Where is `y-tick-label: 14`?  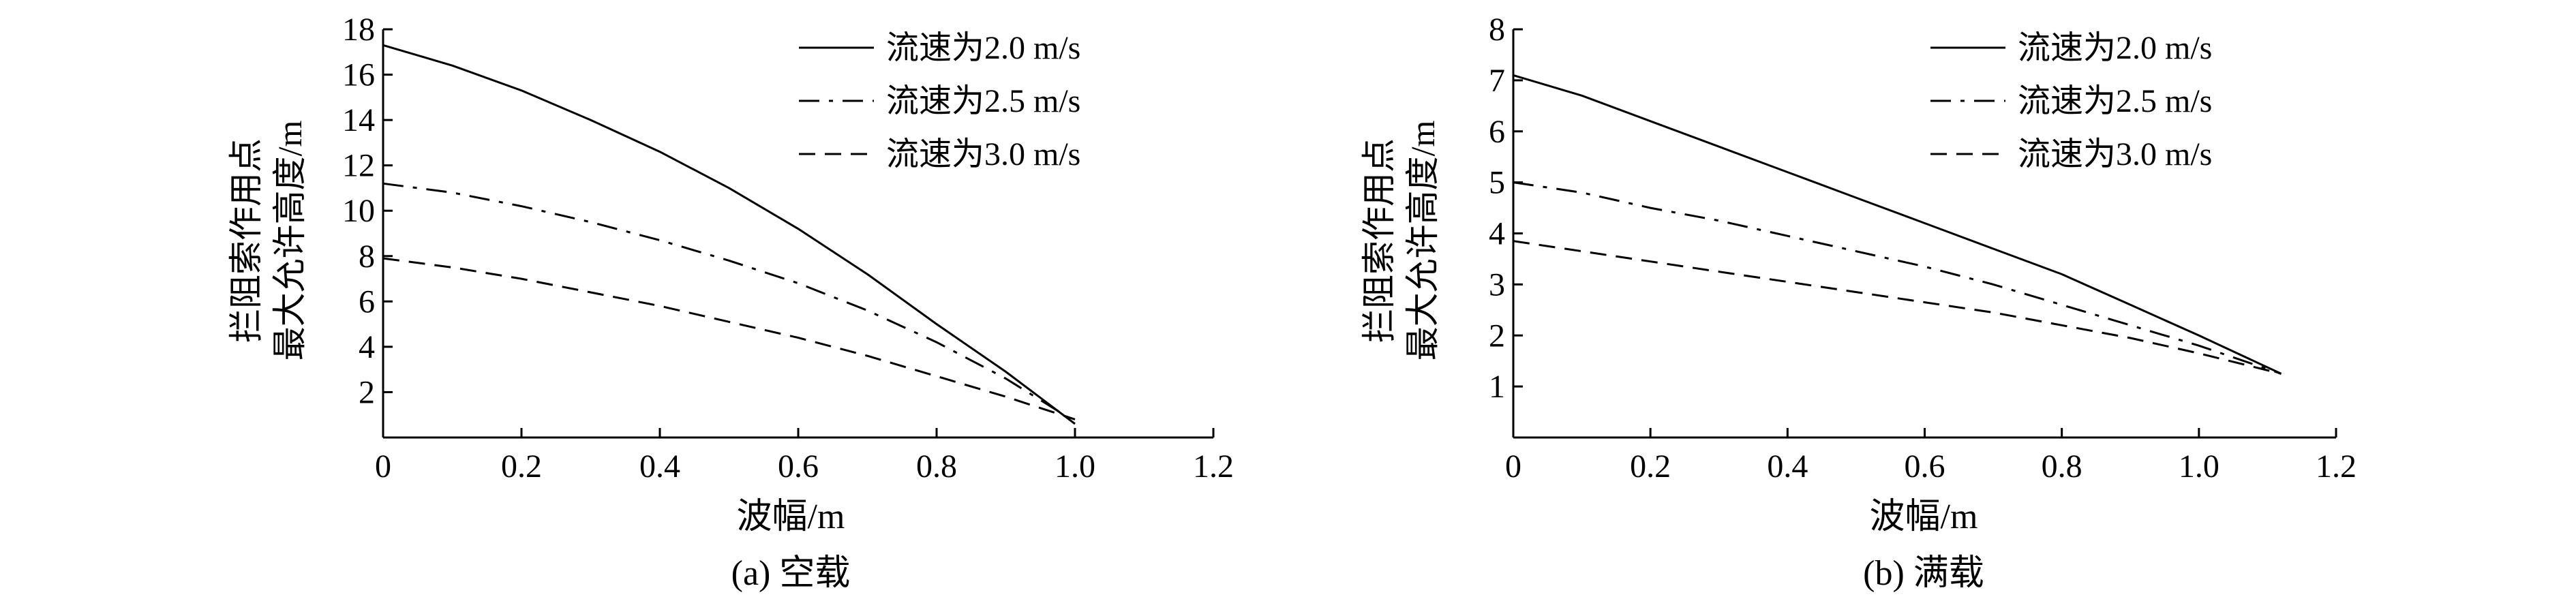
y-tick-label: 14 is located at coordinates (359, 120).